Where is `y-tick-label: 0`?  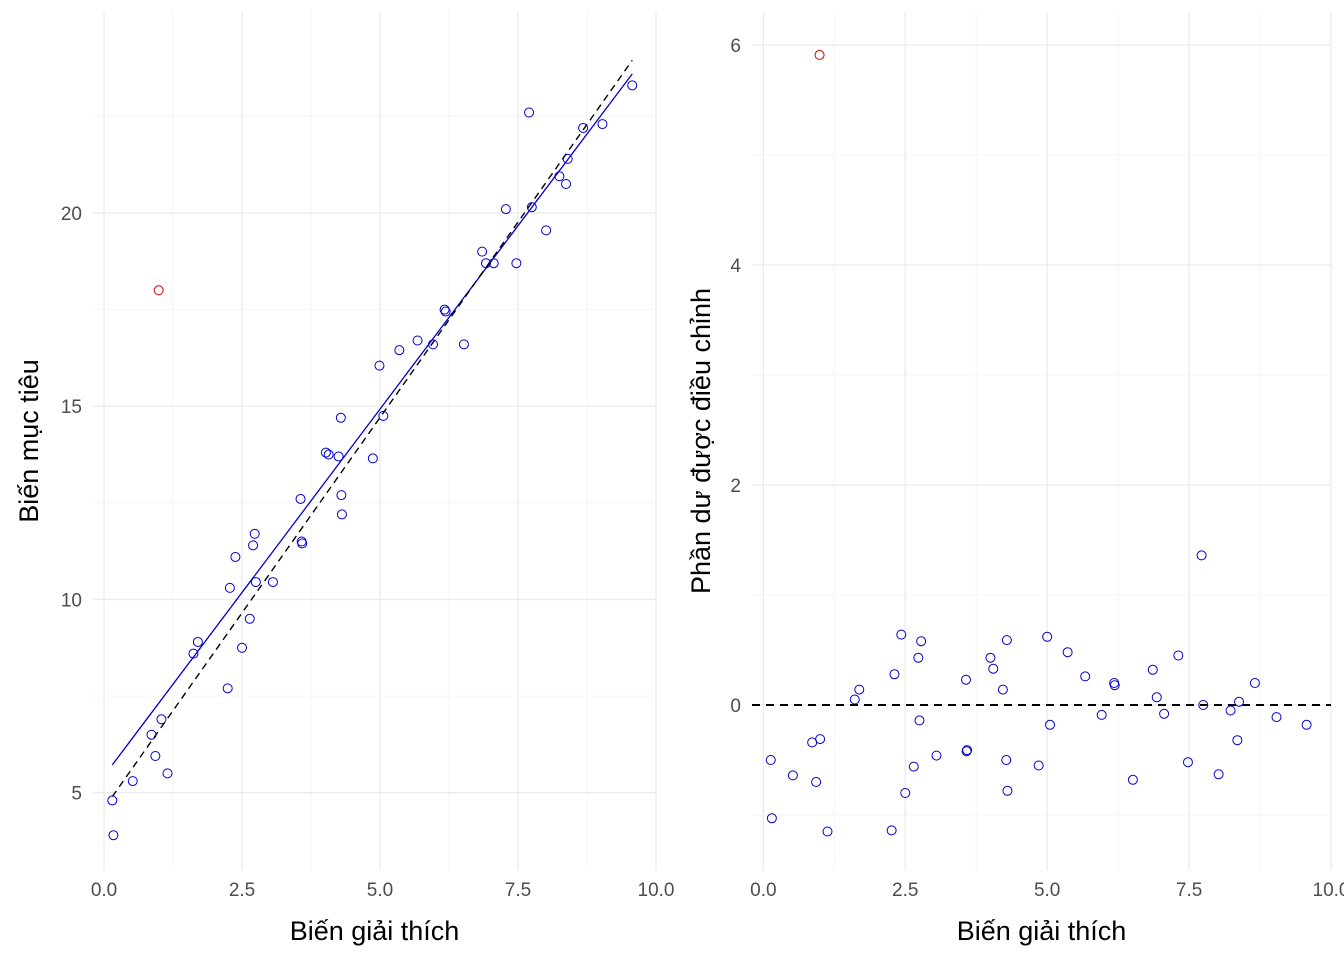
y-tick-label: 0 is located at coordinates (735, 706).